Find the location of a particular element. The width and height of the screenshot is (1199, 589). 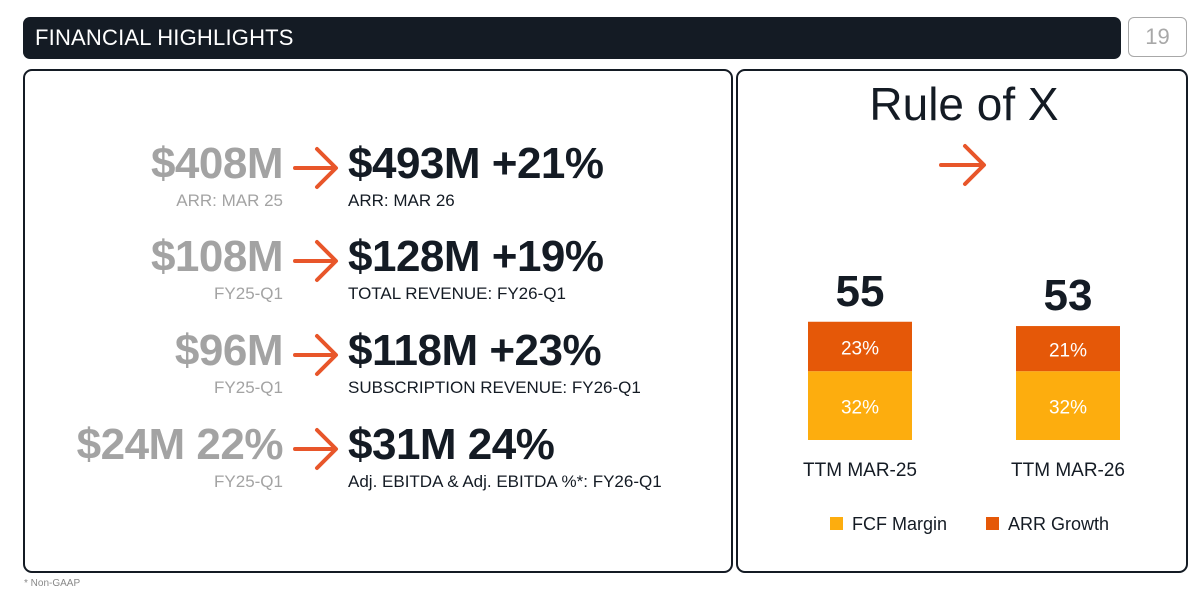

metric-new-value: $31M 24% is located at coordinates (451, 444).